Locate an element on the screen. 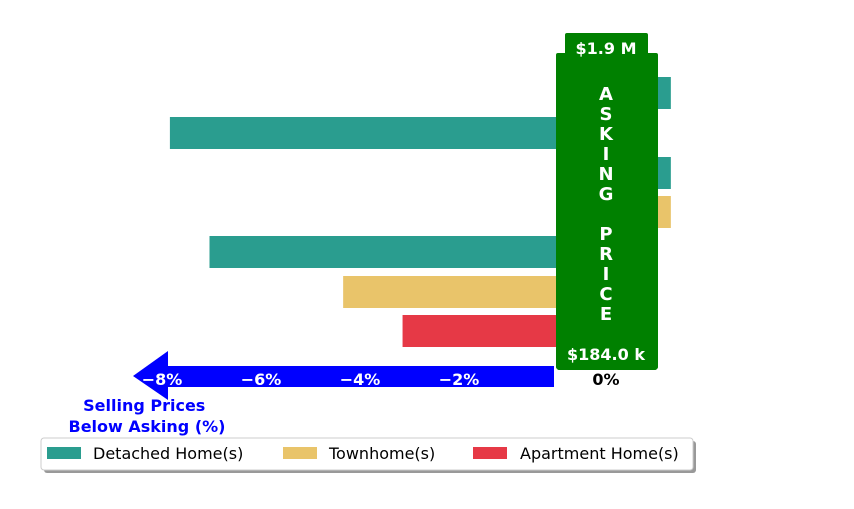 The height and width of the screenshot is (509, 854). legend-swatch-townhome is located at coordinates (300, 453).